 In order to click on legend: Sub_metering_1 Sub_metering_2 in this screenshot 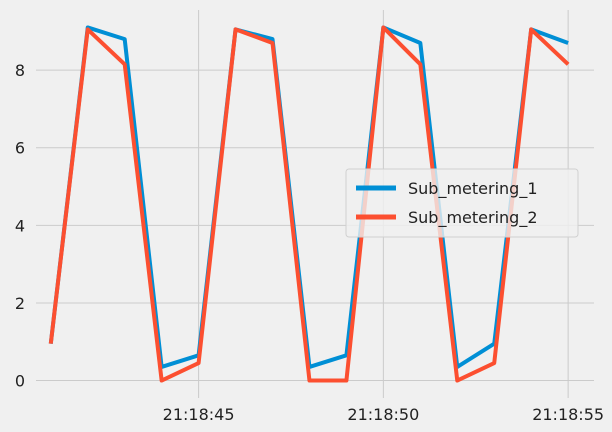, I will do `click(462, 203)`.